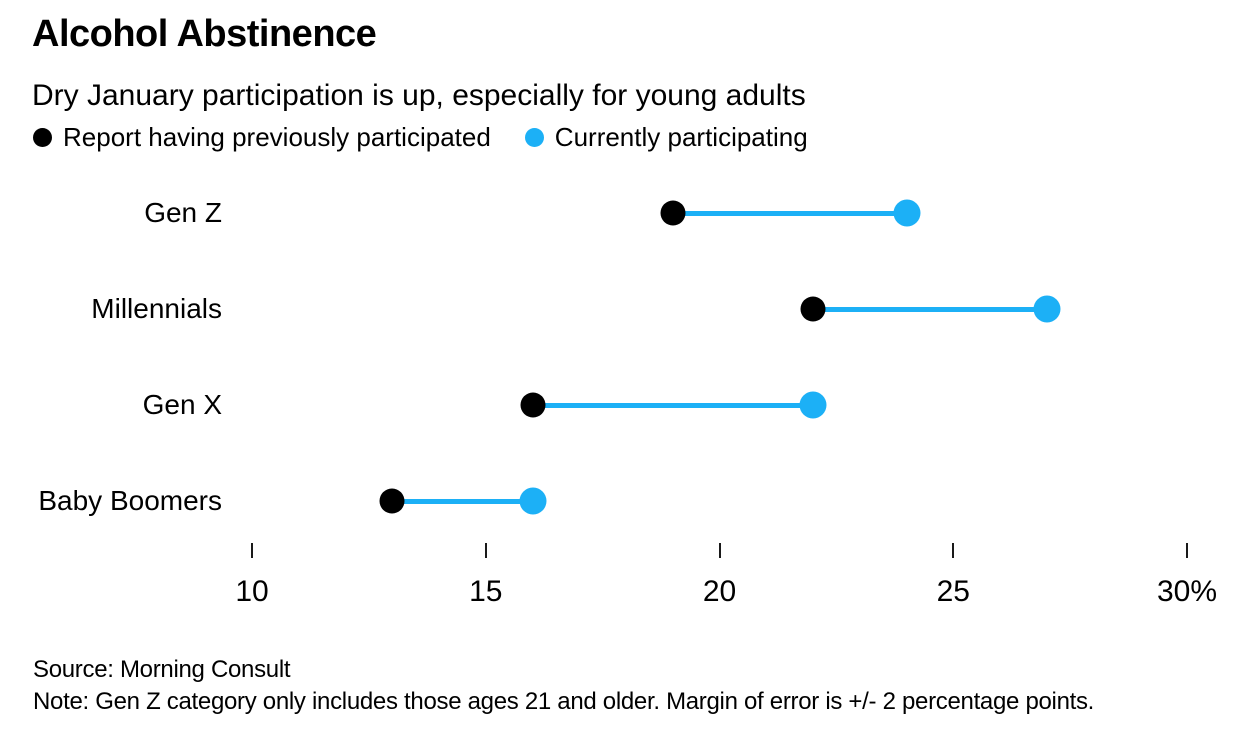 The width and height of the screenshot is (1238, 730). What do you see at coordinates (183, 212) in the screenshot?
I see `category-label: Gen Z` at bounding box center [183, 212].